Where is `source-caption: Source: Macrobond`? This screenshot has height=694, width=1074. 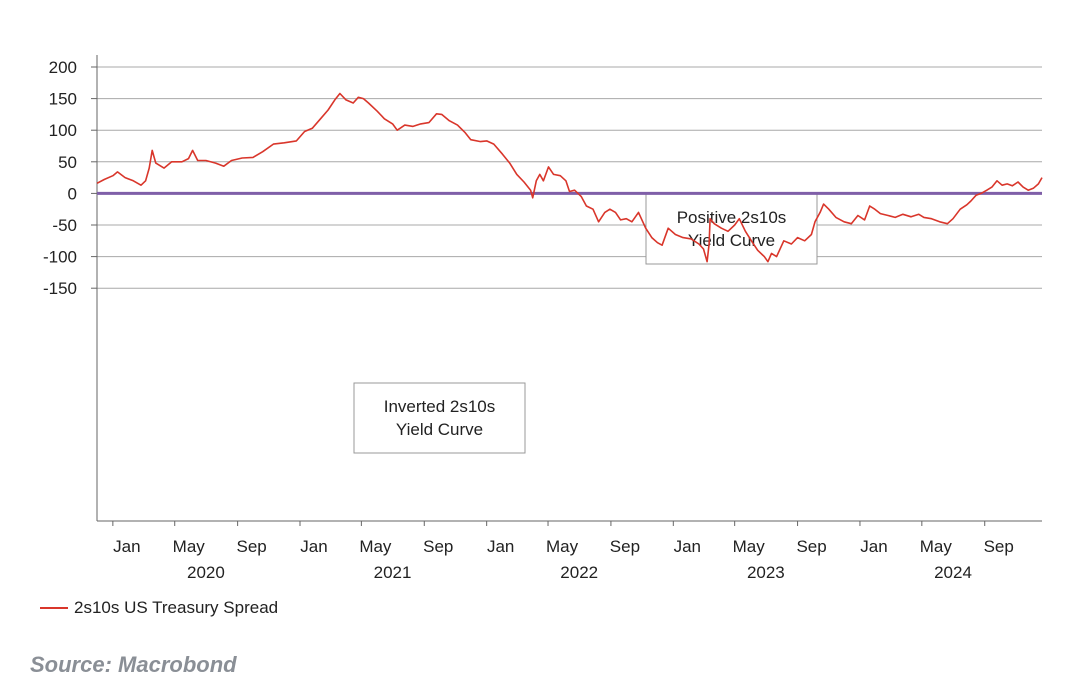 source-caption: Source: Macrobond is located at coordinates (133, 664).